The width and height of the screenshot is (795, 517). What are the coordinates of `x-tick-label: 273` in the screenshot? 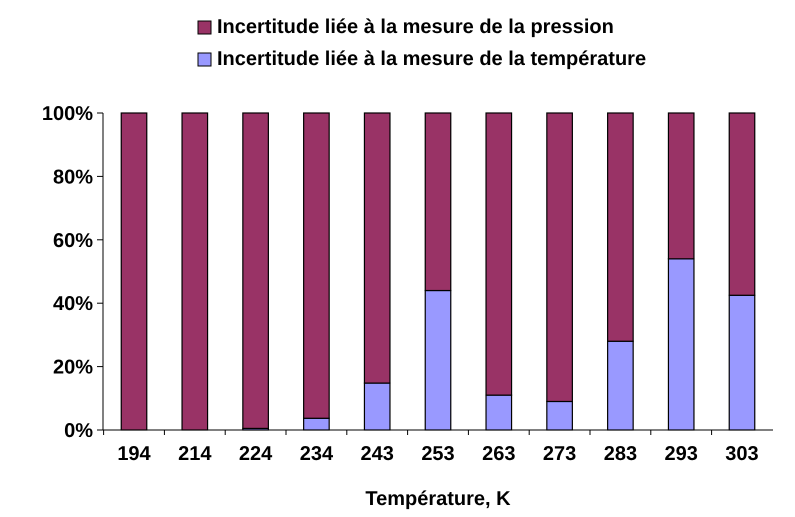 It's located at (559, 454).